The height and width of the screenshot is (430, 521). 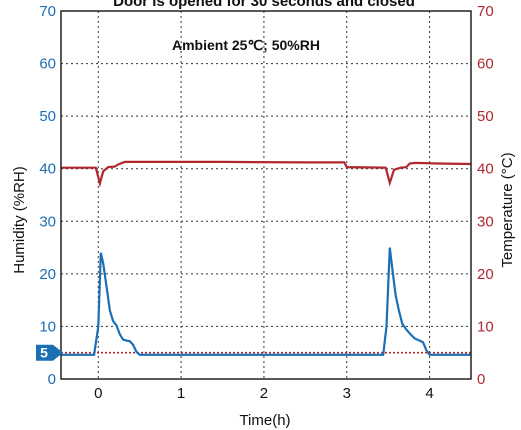 I want to click on y-axis-left-title: Humidity (%RH), so click(x=19, y=220).